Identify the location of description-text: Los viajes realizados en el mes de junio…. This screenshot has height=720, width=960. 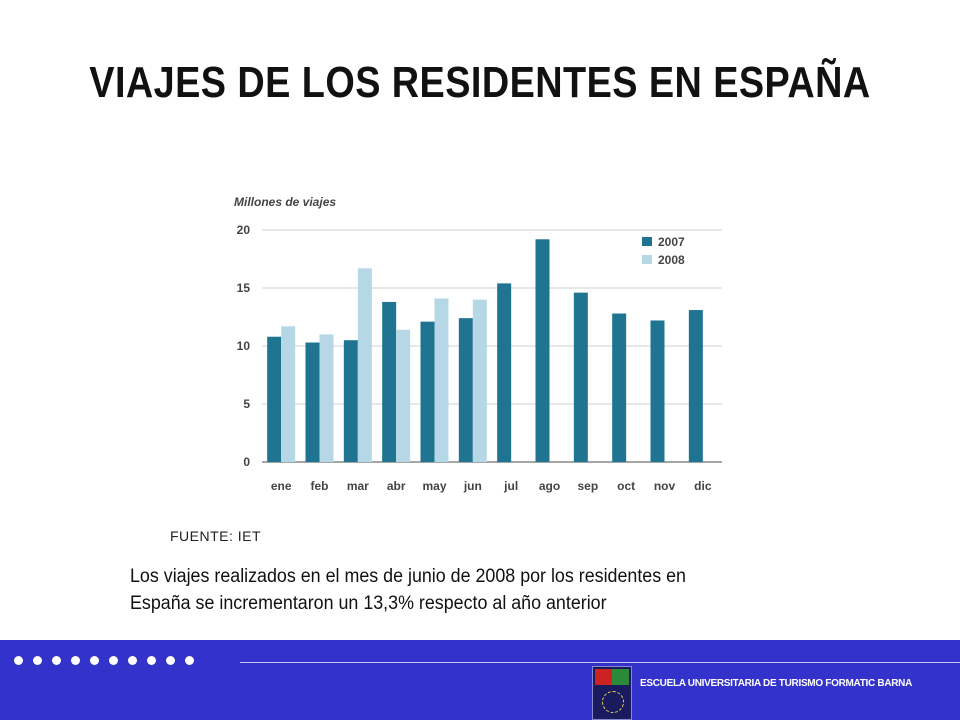
(408, 590).